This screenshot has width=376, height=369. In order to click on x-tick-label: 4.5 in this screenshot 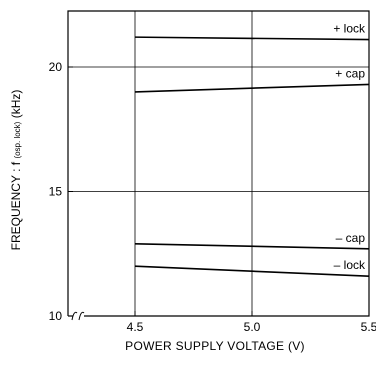, I will do `click(135, 327)`.